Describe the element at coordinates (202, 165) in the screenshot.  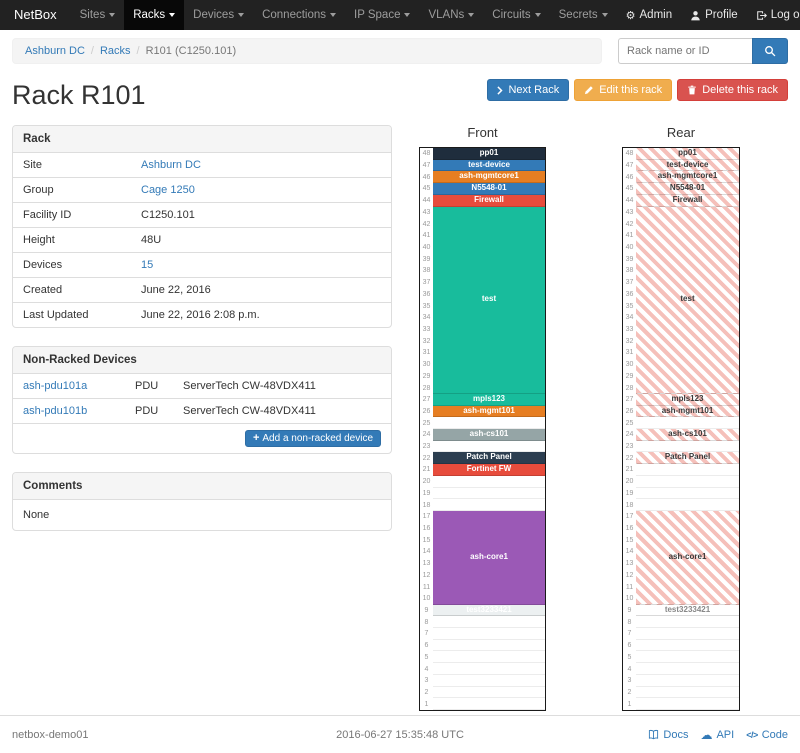
I see `attr-row-site: Site Ashburn DC` at that location.